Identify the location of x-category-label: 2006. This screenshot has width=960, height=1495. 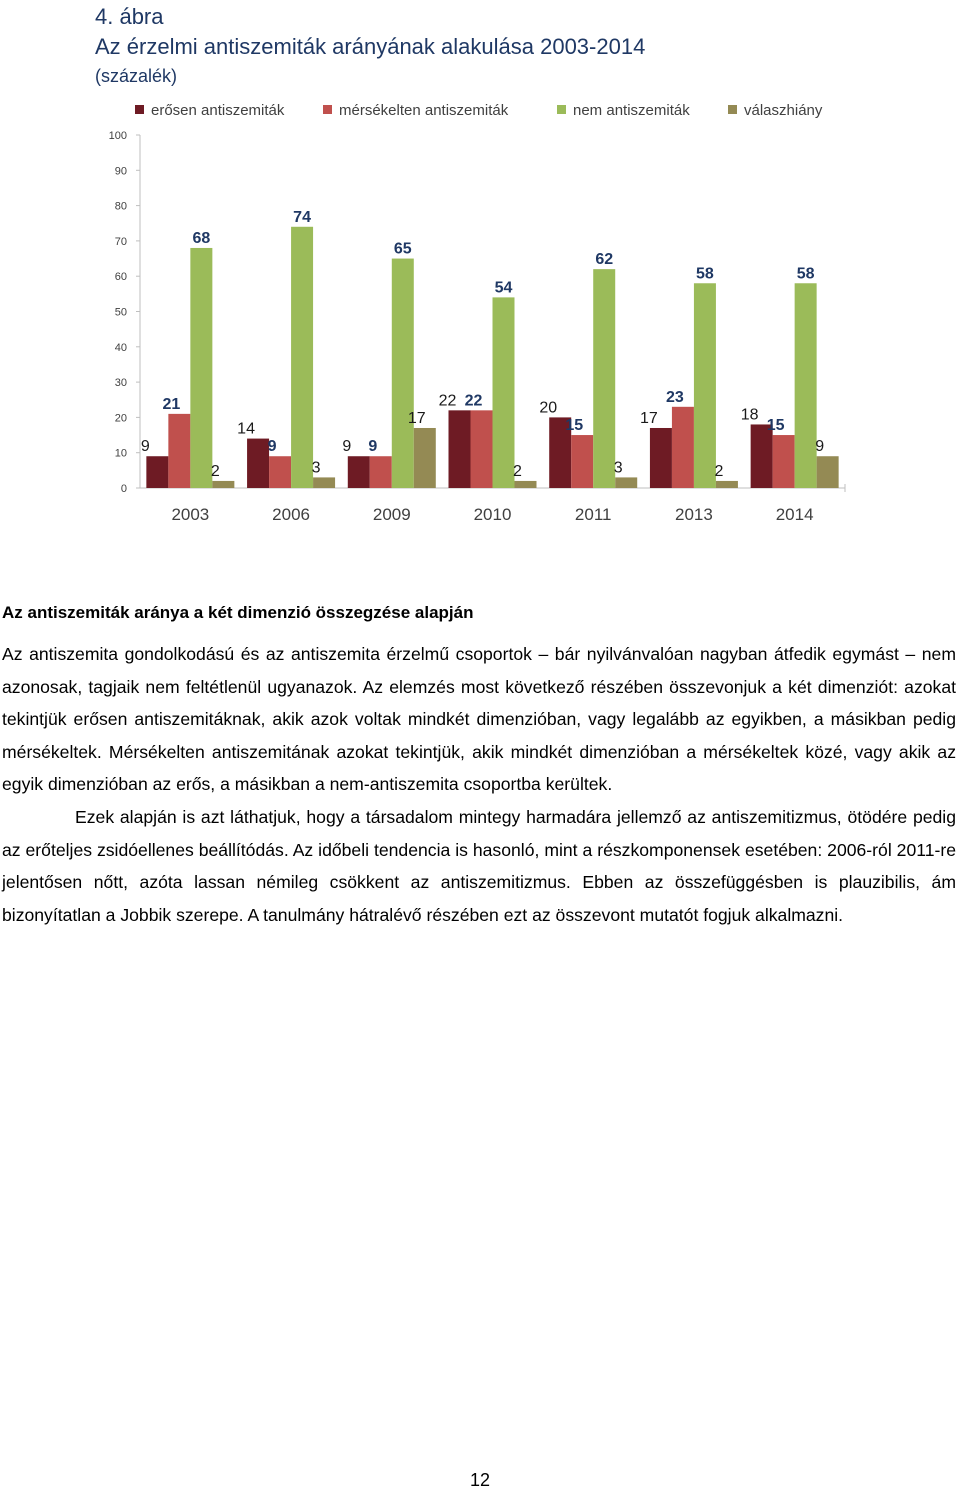
(291, 514).